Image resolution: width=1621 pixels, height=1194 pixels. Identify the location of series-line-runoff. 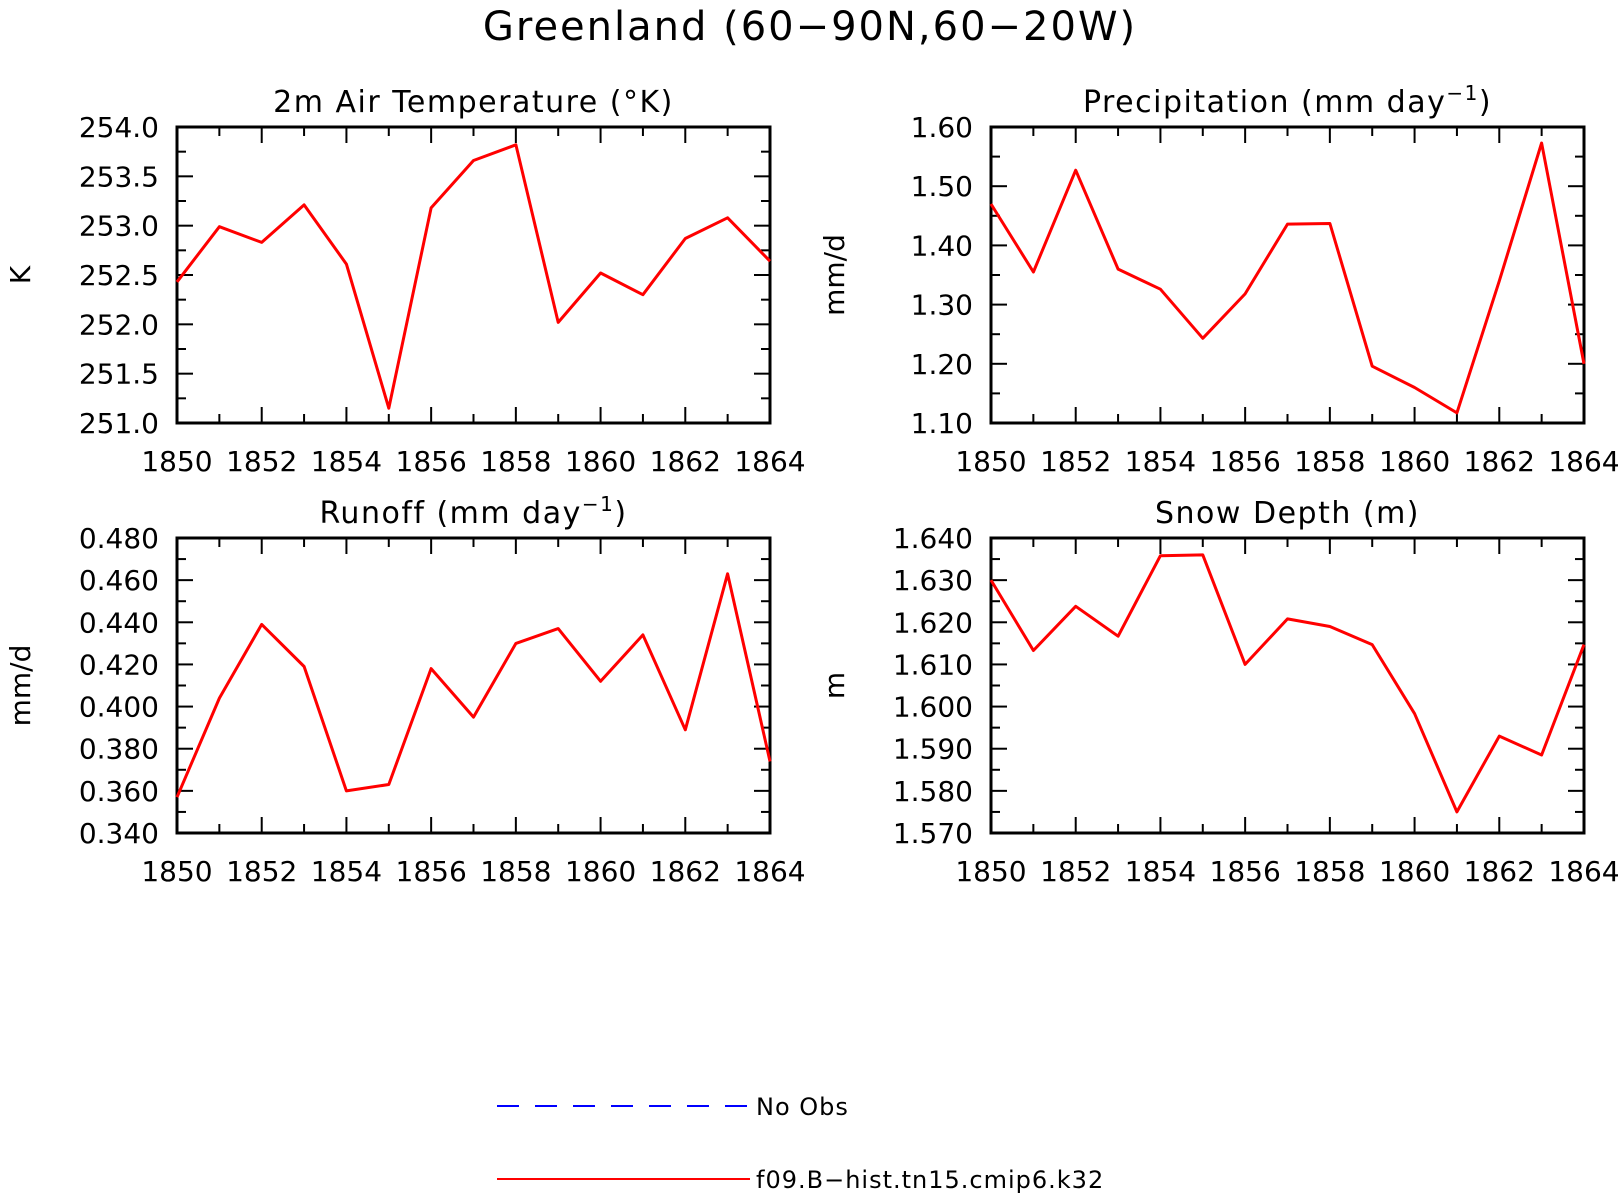
(473, 685).